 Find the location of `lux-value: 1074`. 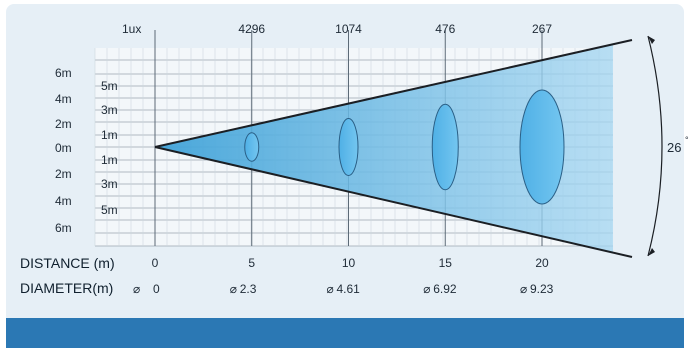

lux-value: 1074 is located at coordinates (348, 29).